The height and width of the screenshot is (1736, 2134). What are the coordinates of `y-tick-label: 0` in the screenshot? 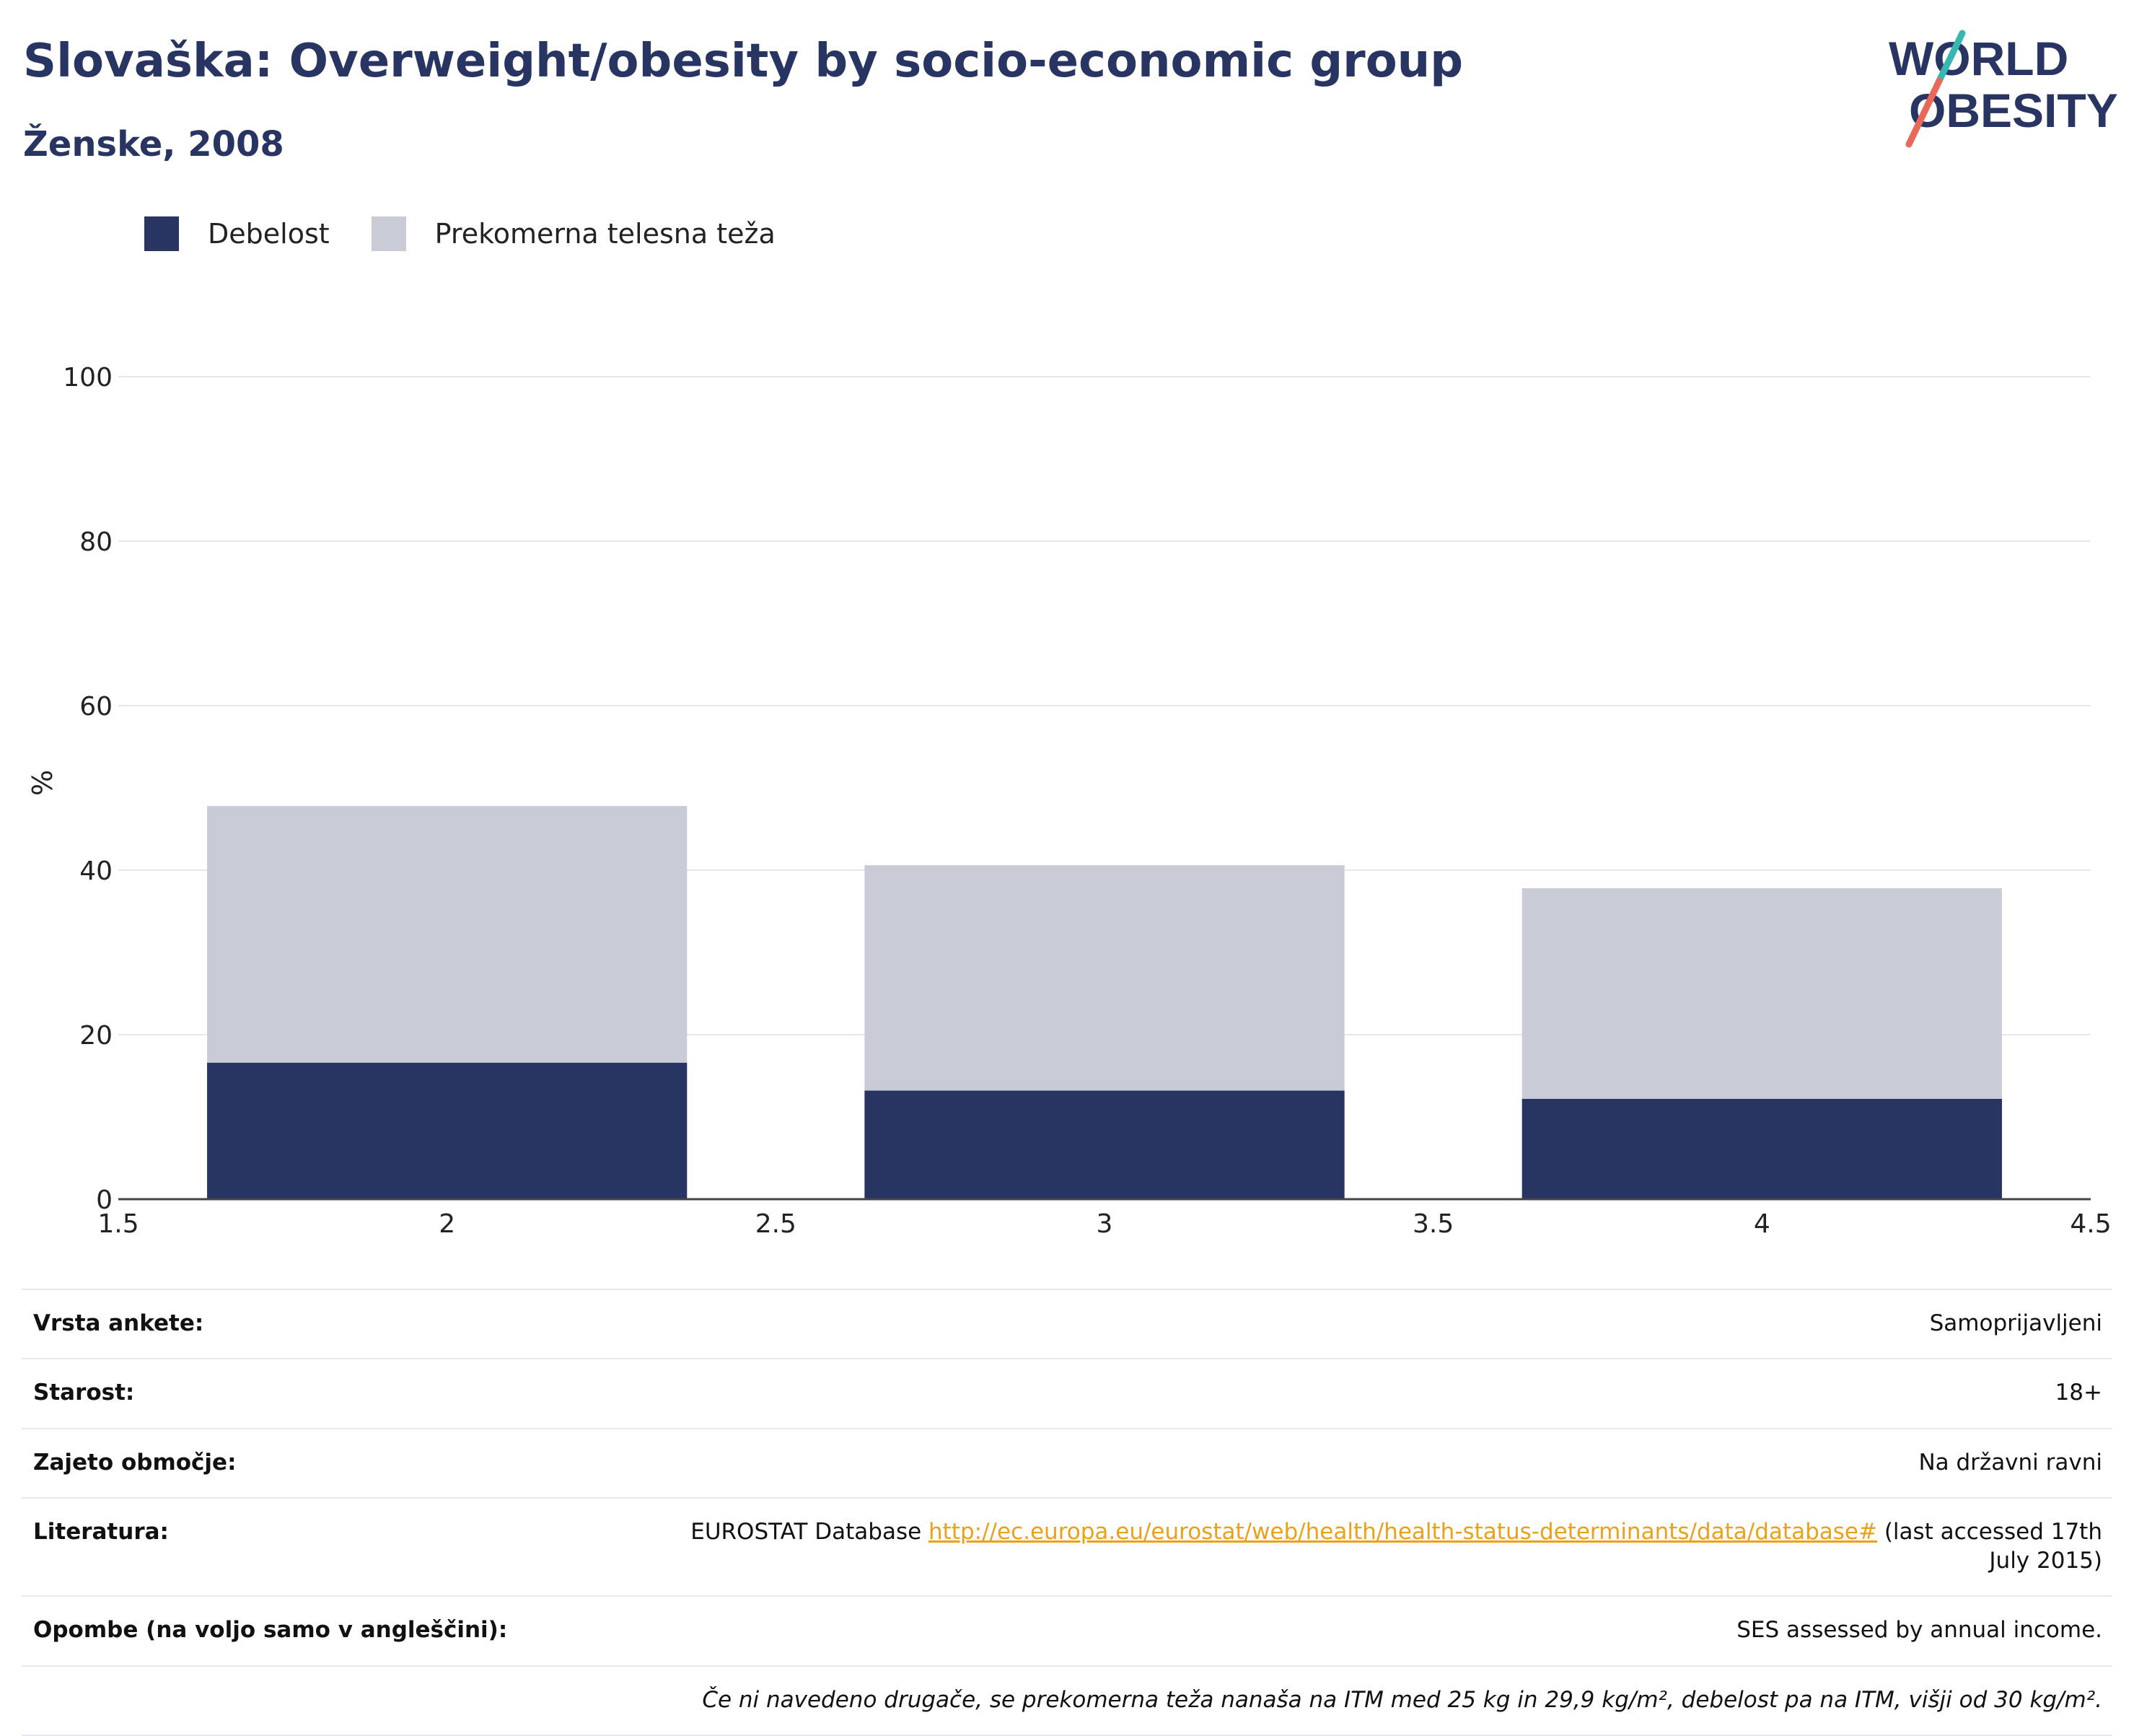 It's located at (104, 1200).